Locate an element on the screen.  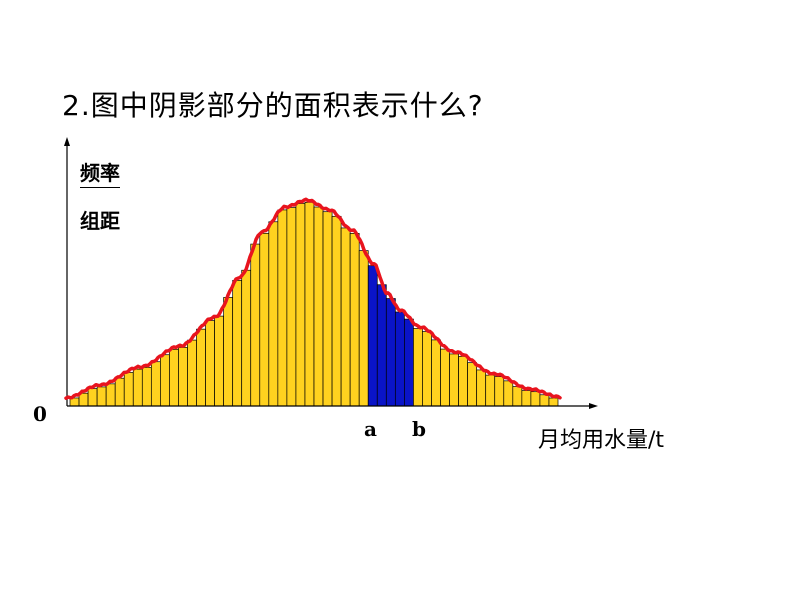
mark-b-label: b is located at coordinates (419, 429).